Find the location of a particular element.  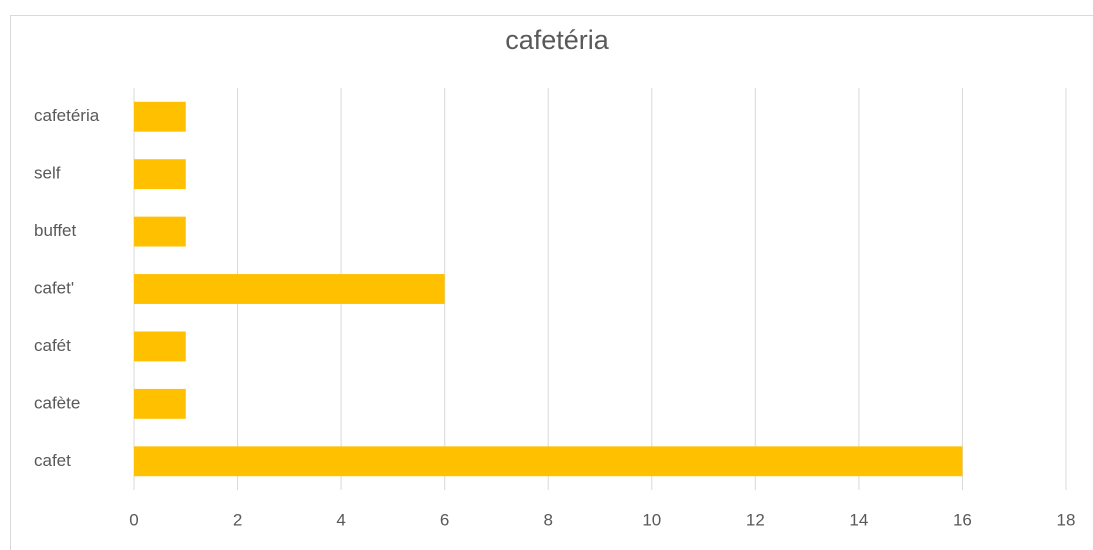

x-tick-label: 8 is located at coordinates (547, 519).